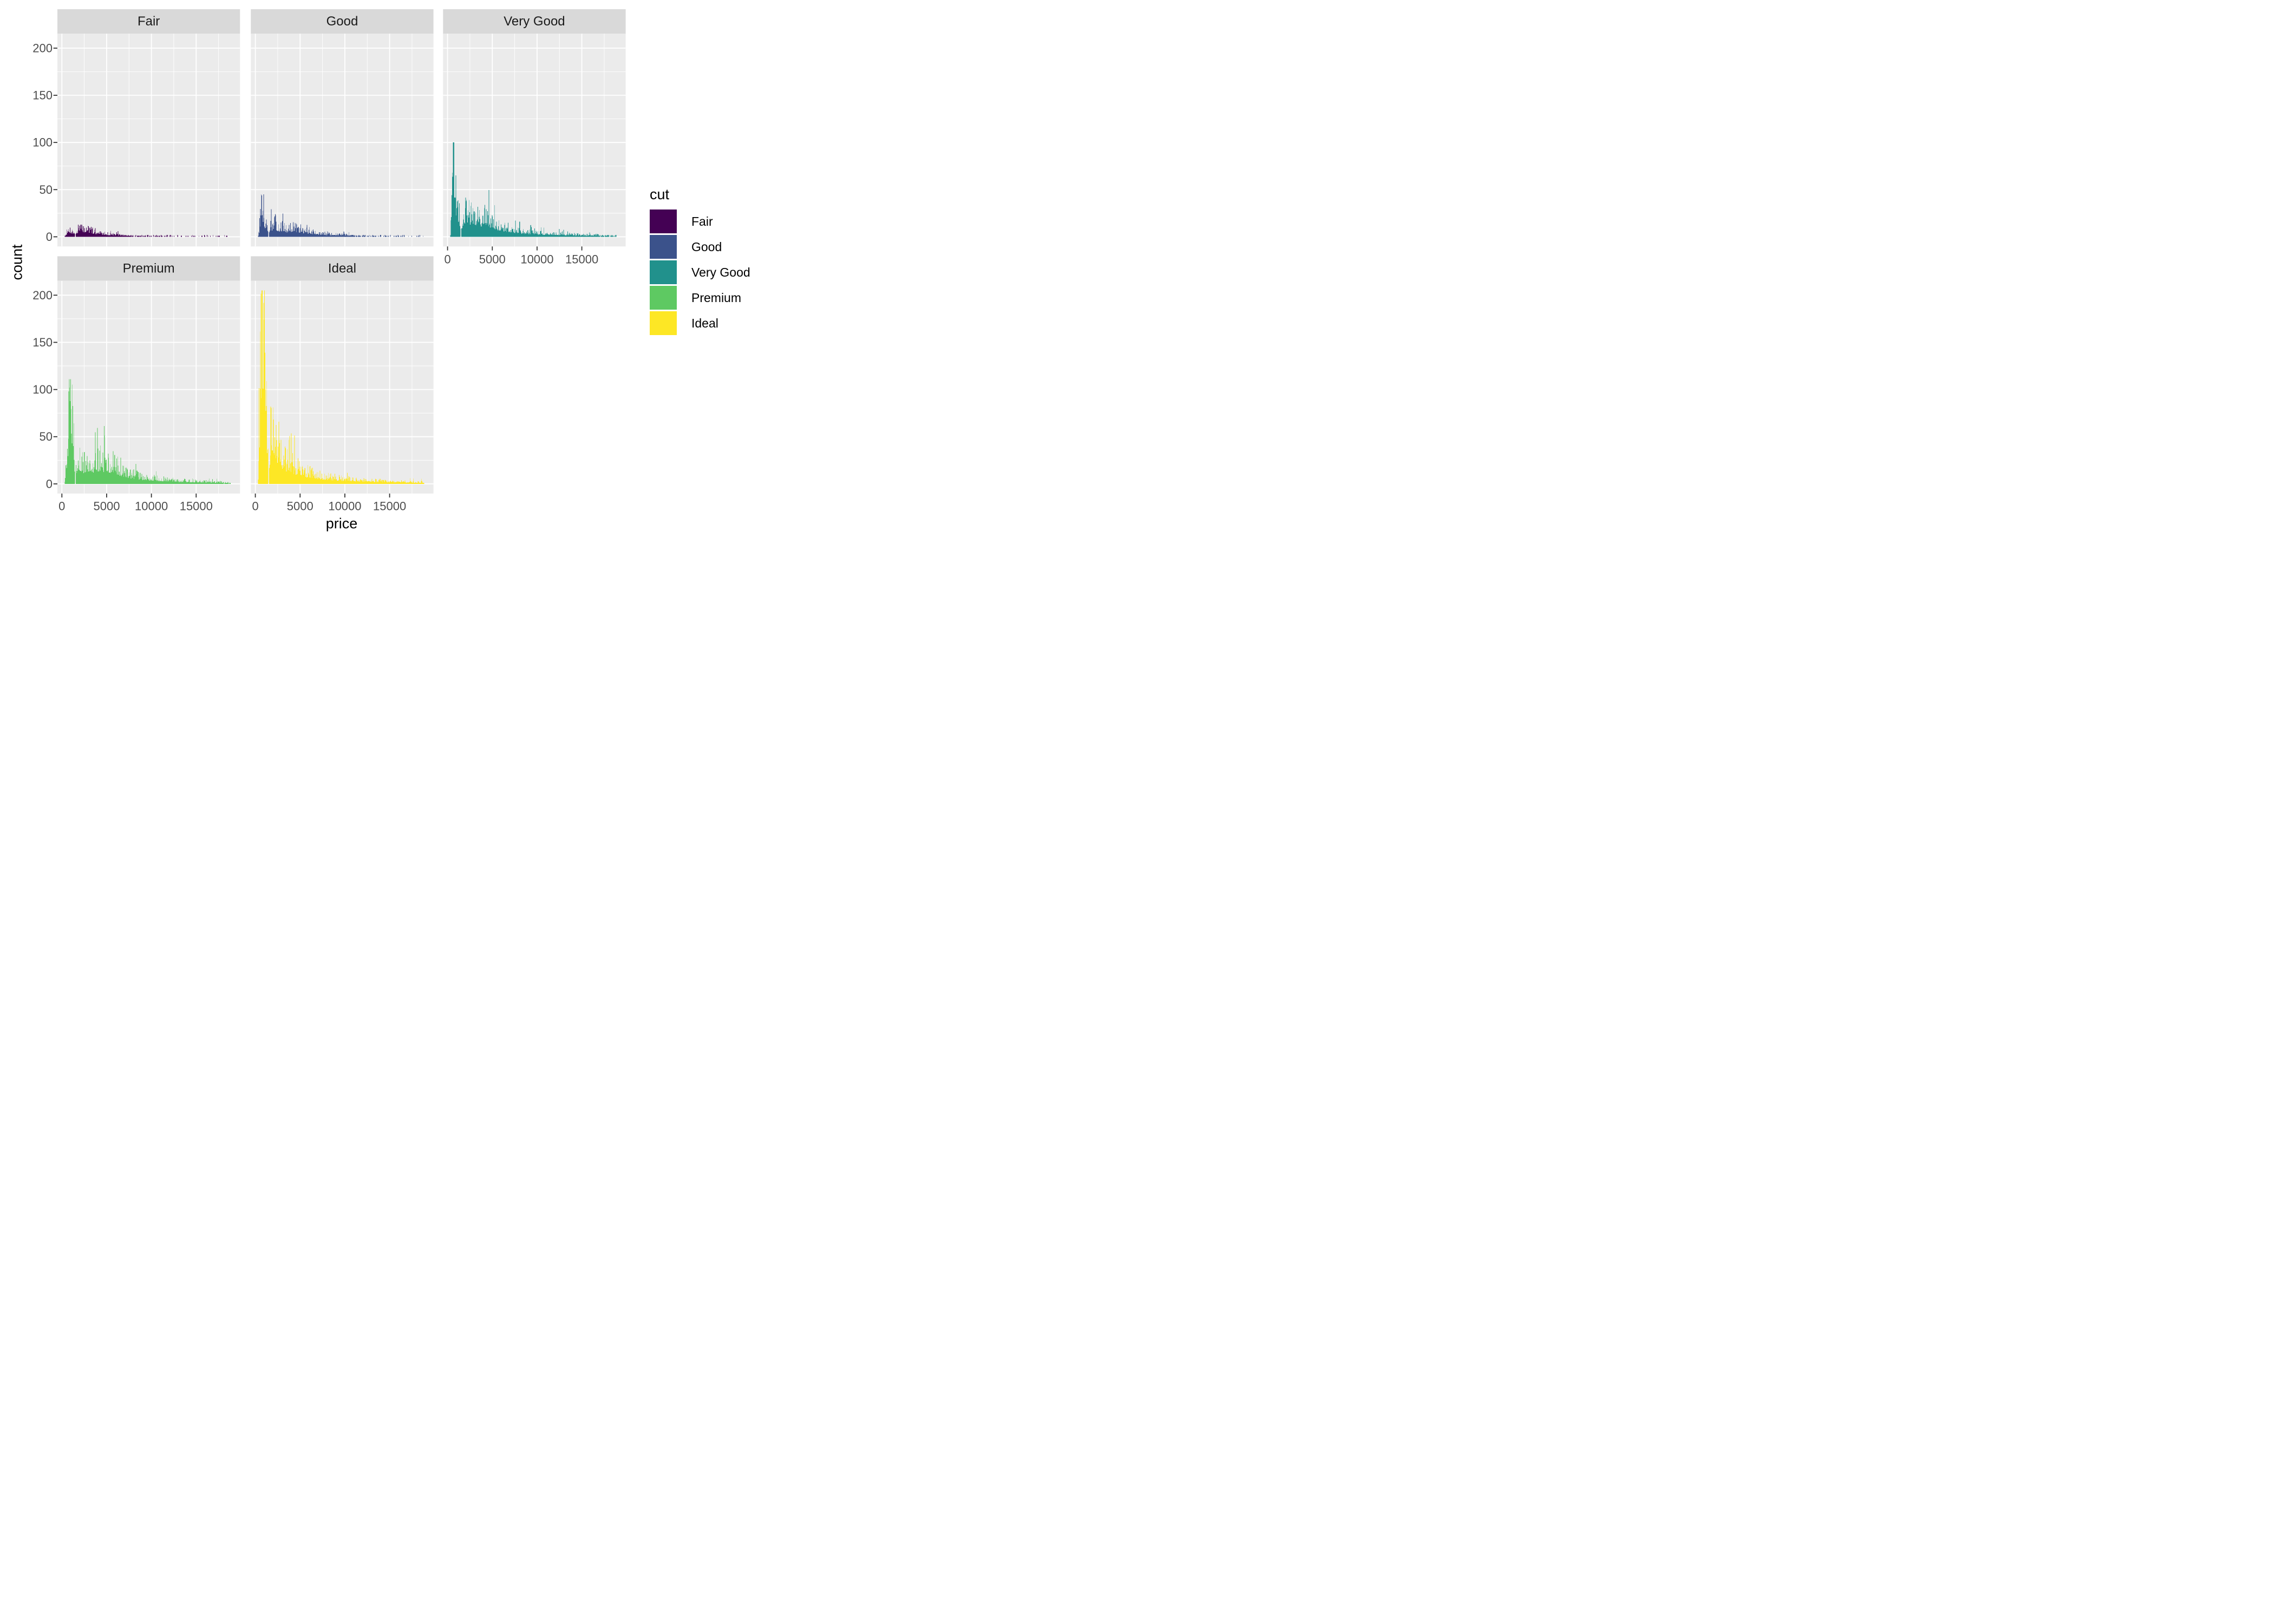 The height and width of the screenshot is (1624, 2274). I want to click on legend: cut Fair Good Very Good Premium Ideal, so click(700, 262).